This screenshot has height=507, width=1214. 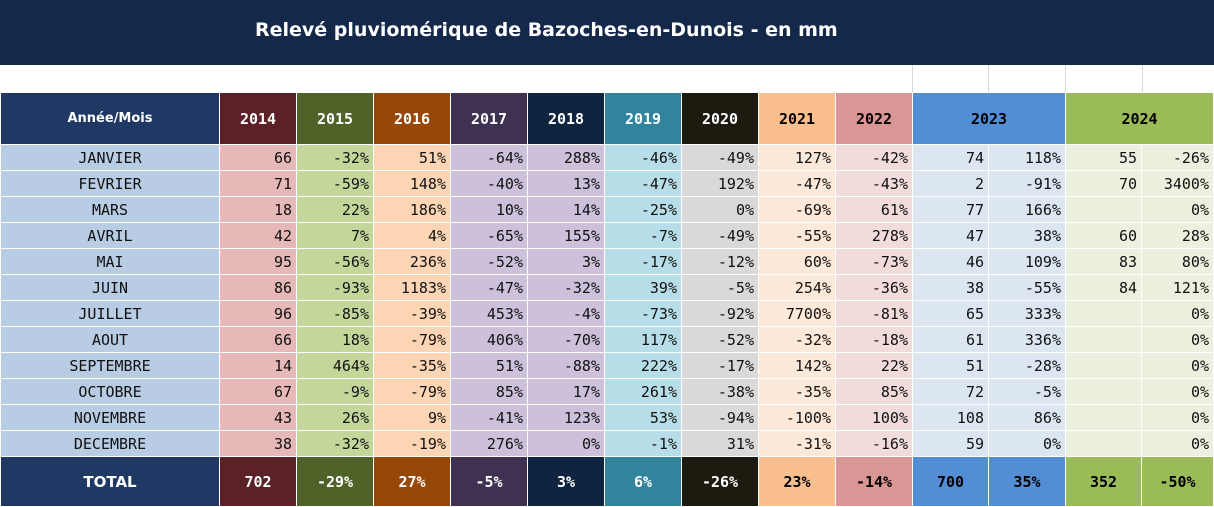 What do you see at coordinates (566, 235) in the screenshot?
I see `data-cell: 155%` at bounding box center [566, 235].